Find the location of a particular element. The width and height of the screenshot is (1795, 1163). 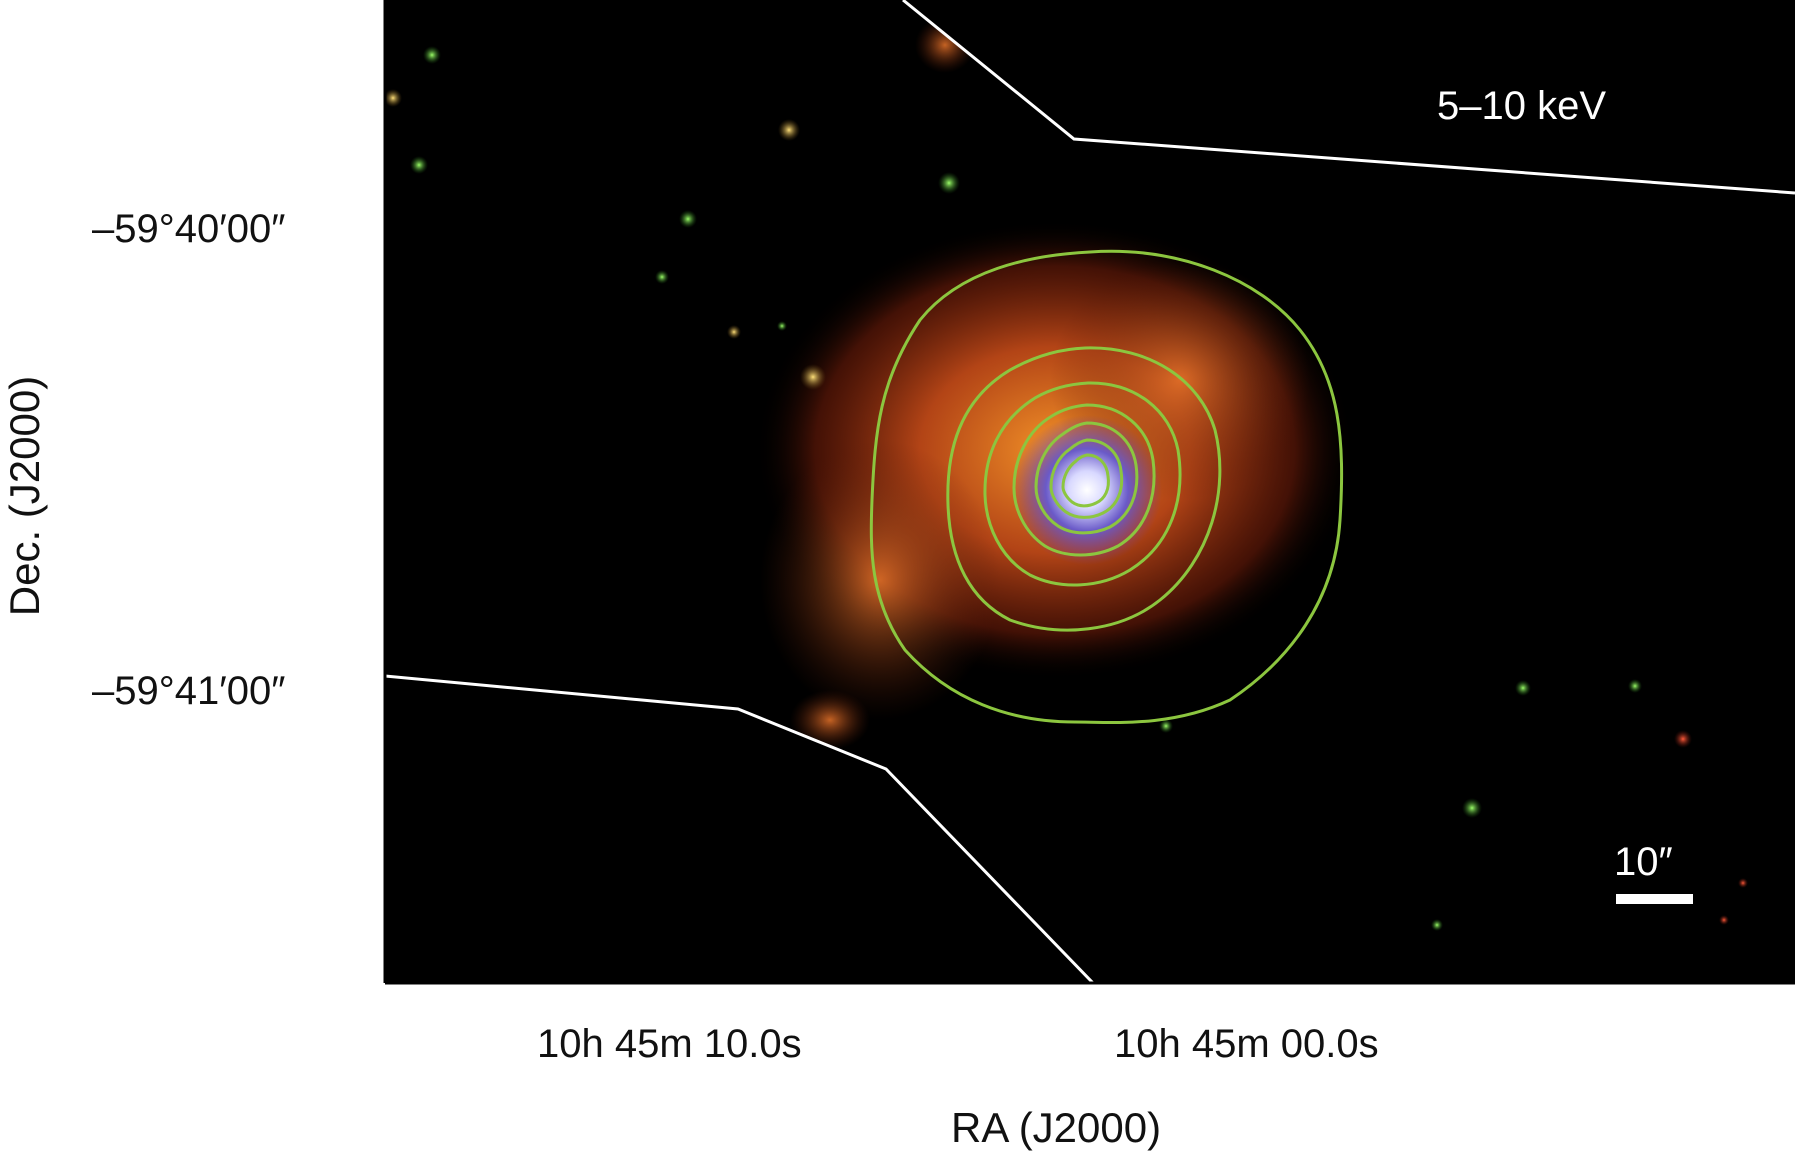

intensity-contours is located at coordinates (1106, 487).